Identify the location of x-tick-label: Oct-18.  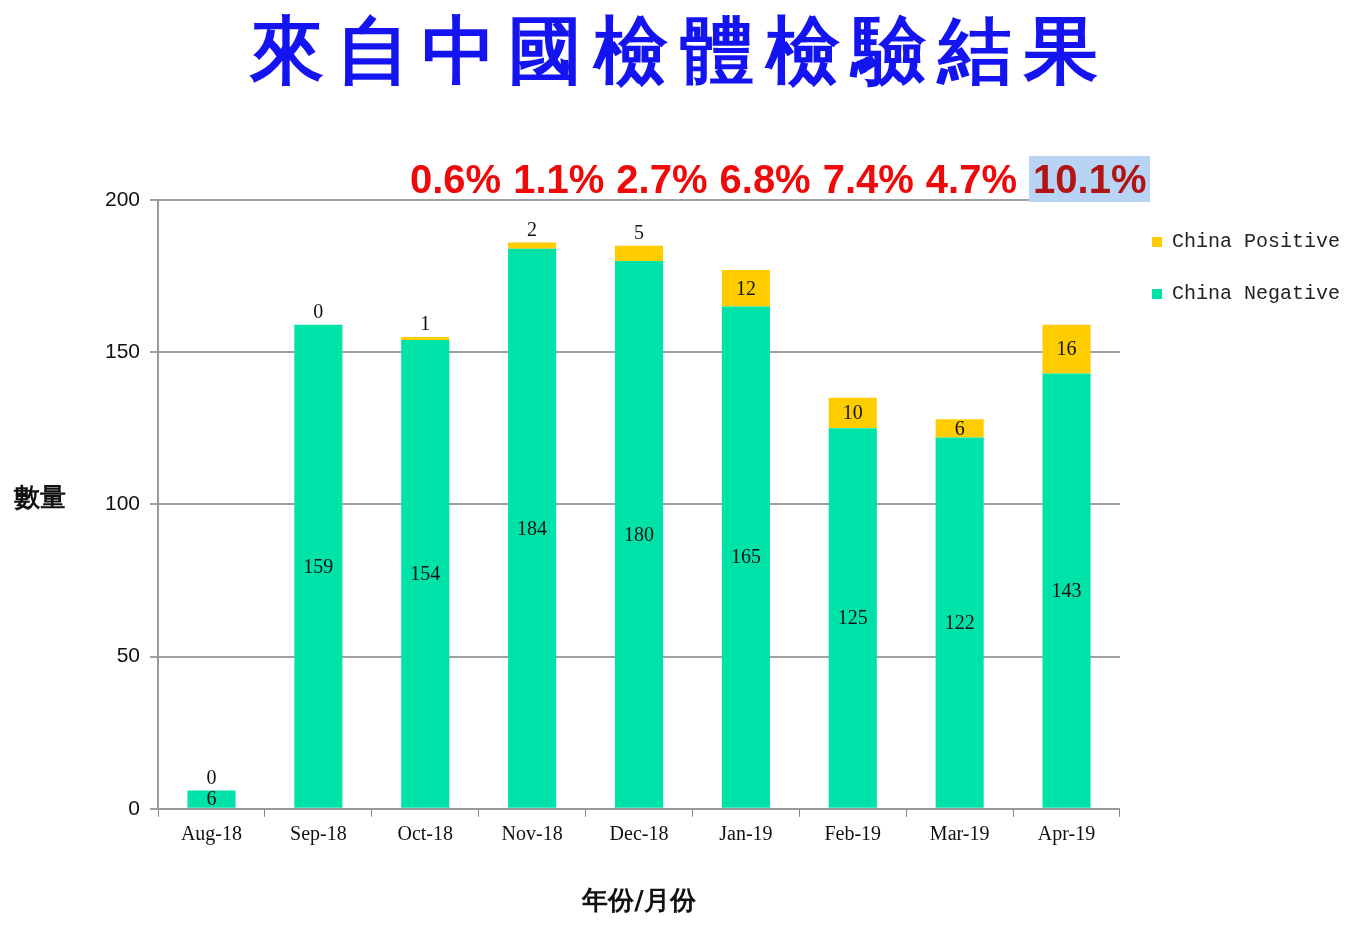
(425, 833).